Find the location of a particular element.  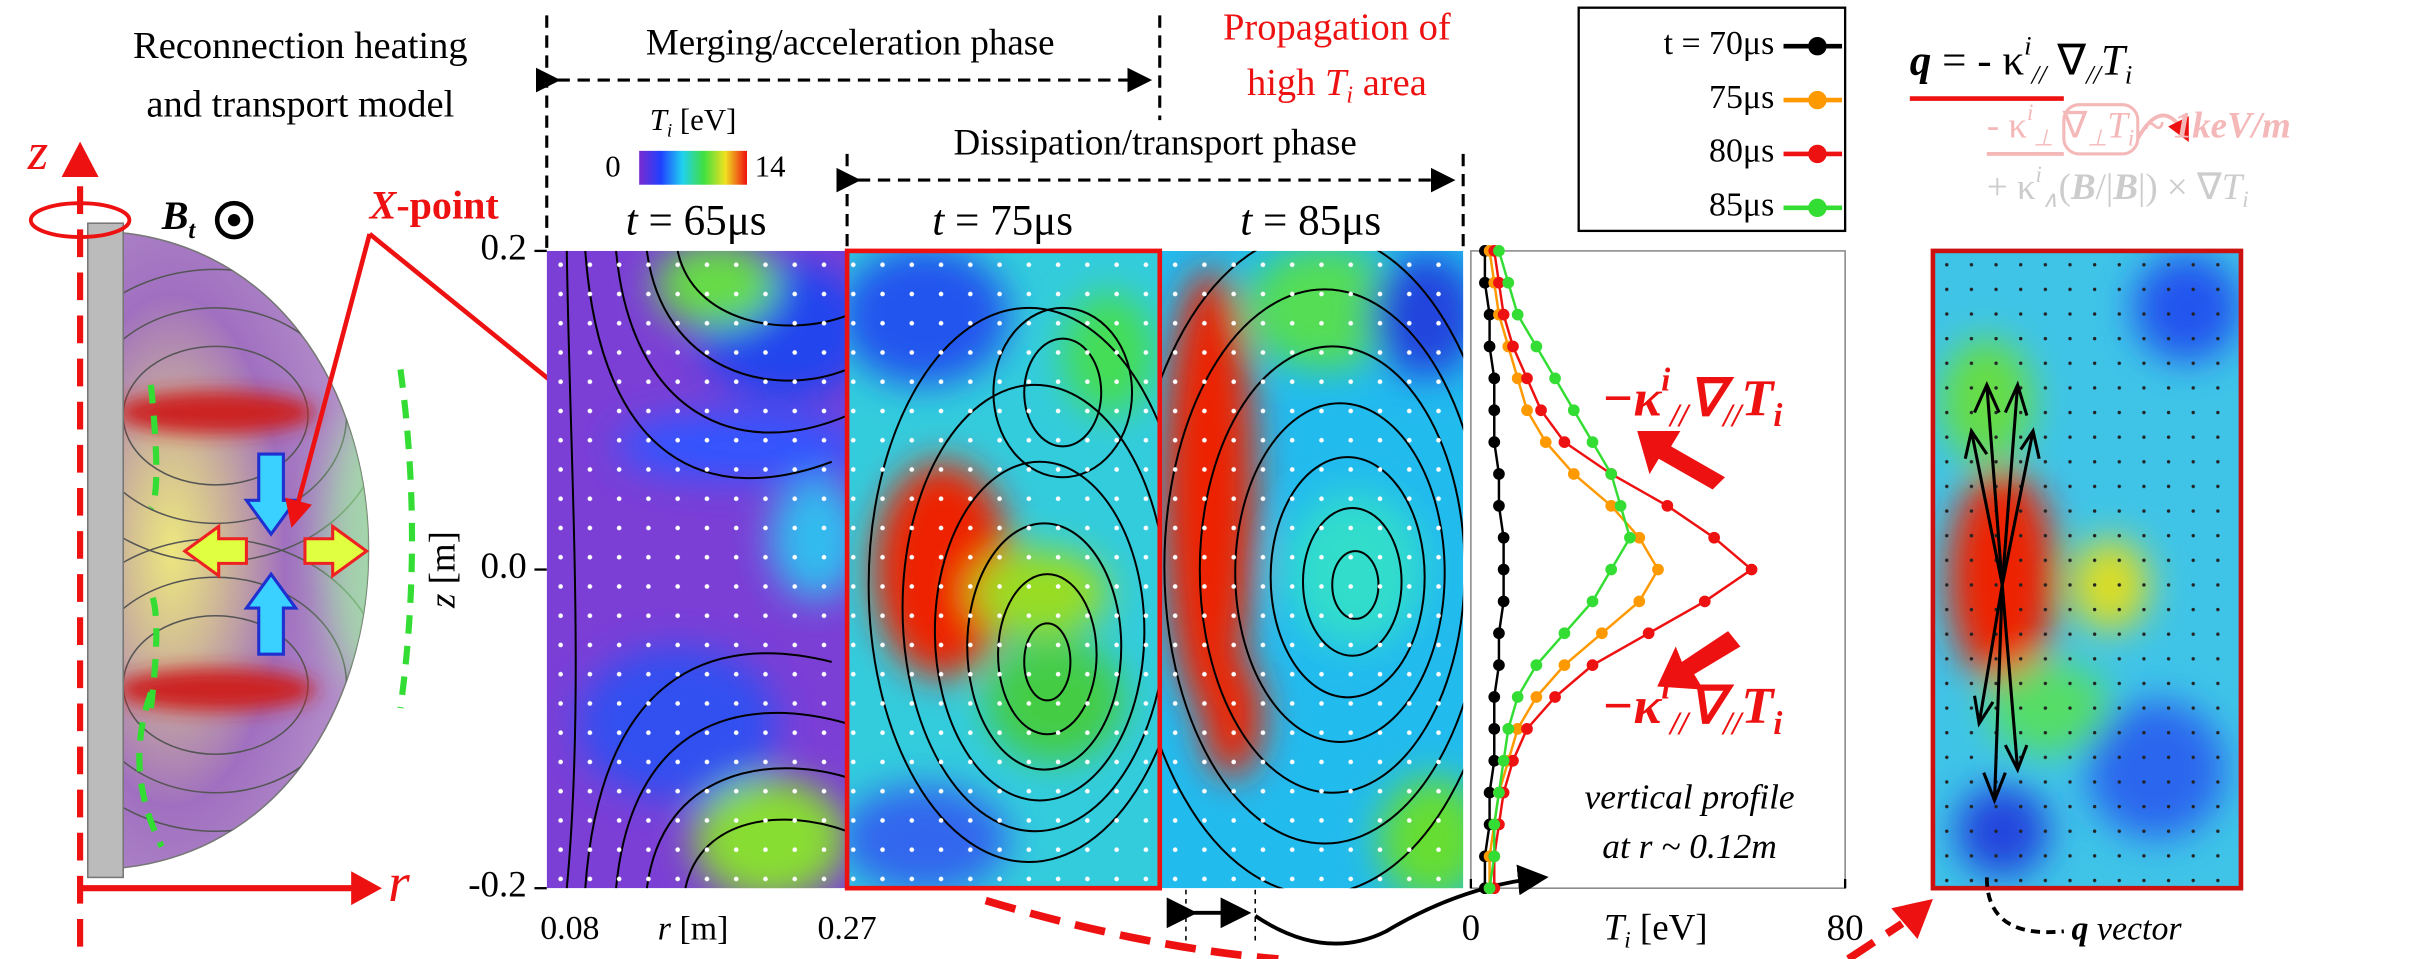

y-tick-label: 0.2 is located at coordinates (504, 246).